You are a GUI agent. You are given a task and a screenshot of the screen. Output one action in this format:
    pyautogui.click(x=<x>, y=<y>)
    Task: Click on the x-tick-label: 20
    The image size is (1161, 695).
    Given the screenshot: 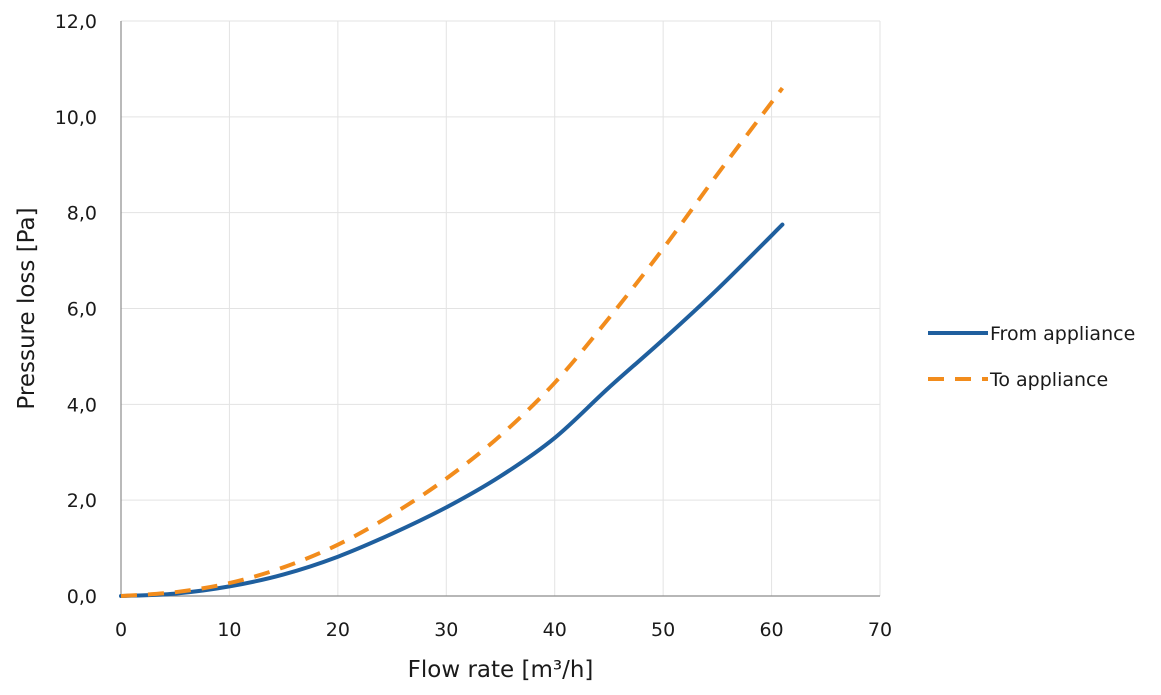 What is the action you would take?
    pyautogui.click(x=338, y=630)
    